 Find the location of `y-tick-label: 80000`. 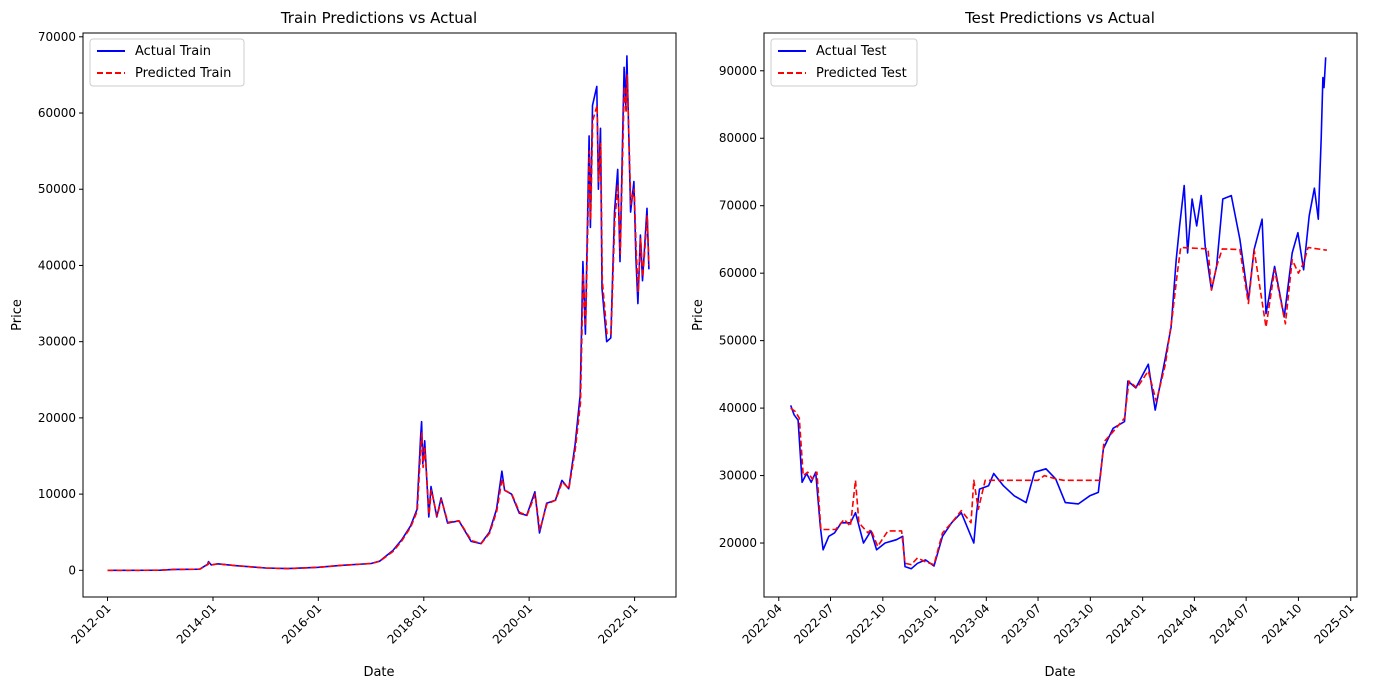

y-tick-label: 80000 is located at coordinates (738, 138).